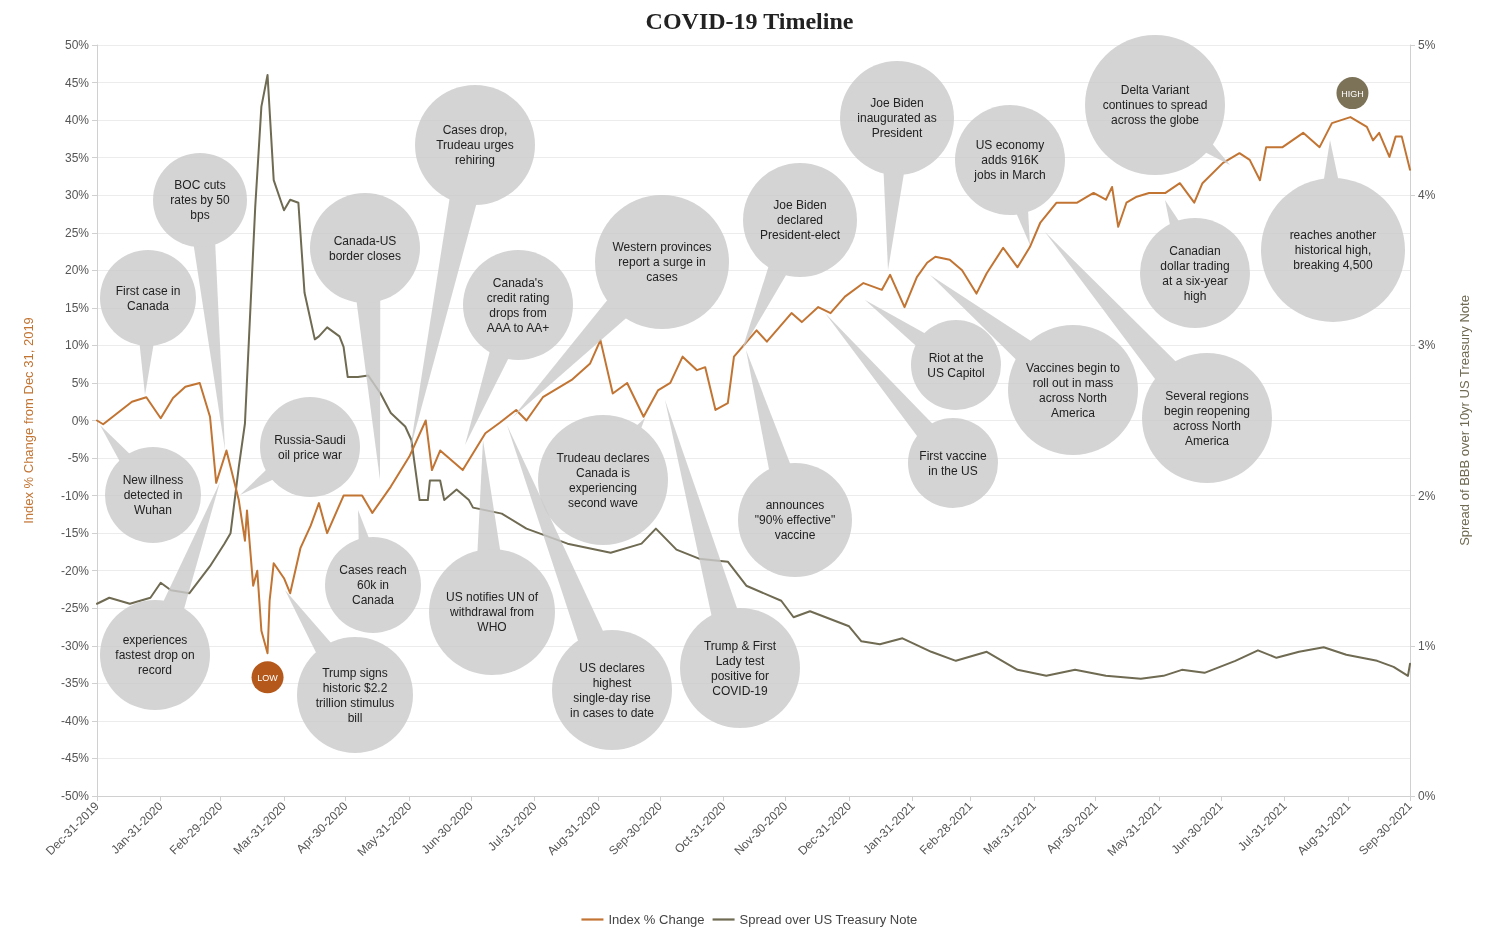 The height and width of the screenshot is (933, 1499). Describe the element at coordinates (77, 270) in the screenshot. I see `y-tick-label: 20%` at that location.